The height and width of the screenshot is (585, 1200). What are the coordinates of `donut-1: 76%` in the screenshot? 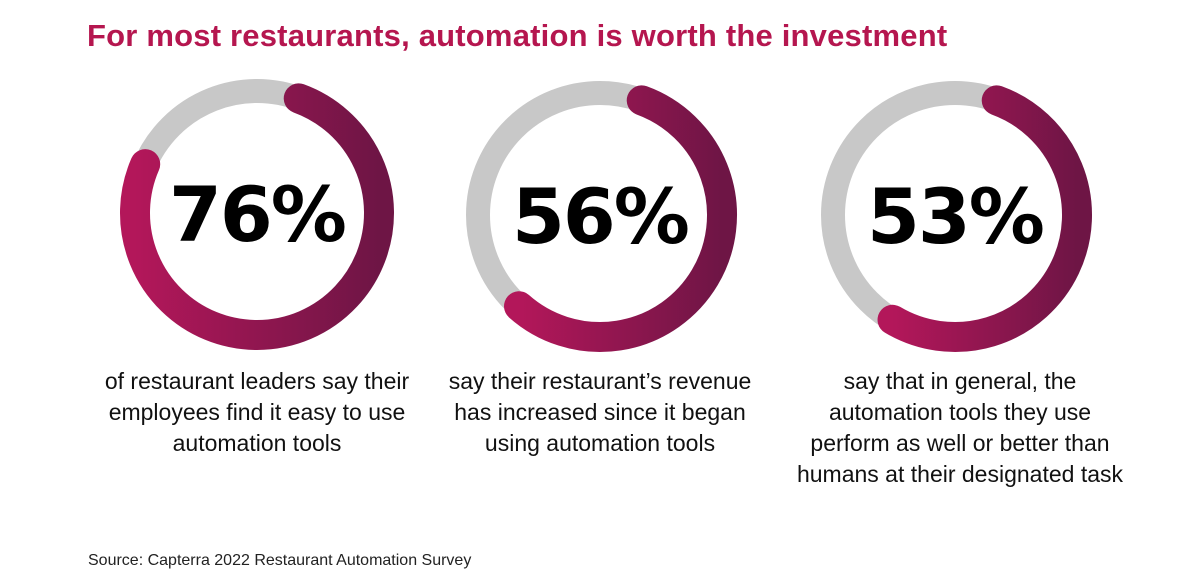 It's located at (257, 214).